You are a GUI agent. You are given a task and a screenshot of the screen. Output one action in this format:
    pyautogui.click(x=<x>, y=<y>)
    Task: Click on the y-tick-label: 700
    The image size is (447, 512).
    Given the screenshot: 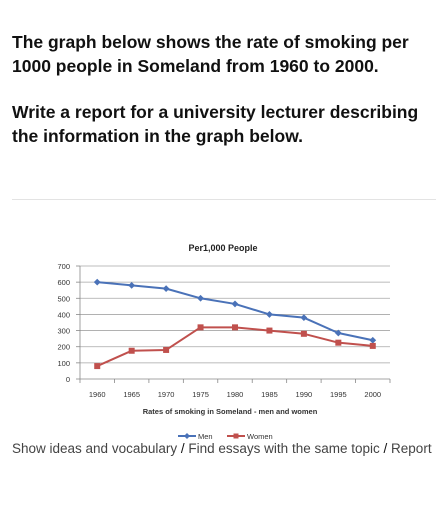 What is the action you would take?
    pyautogui.click(x=63, y=266)
    